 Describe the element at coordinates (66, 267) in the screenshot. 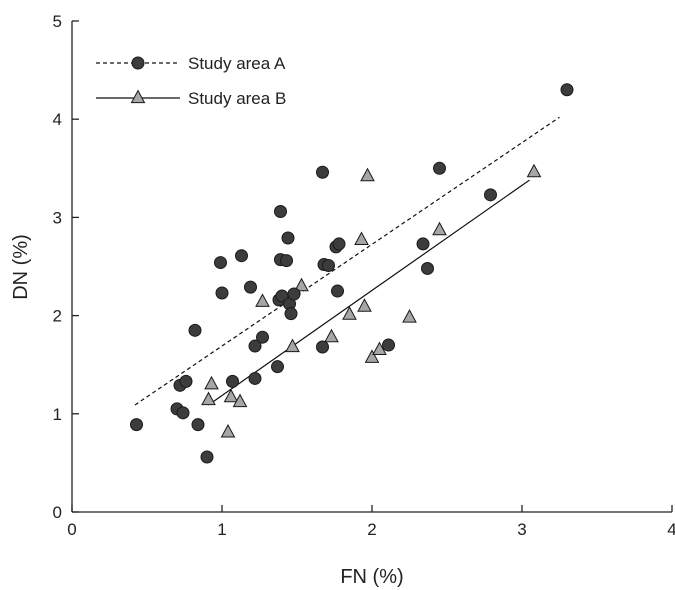

I see `y-axis-ticks: 0 1 2 3 4 5` at that location.